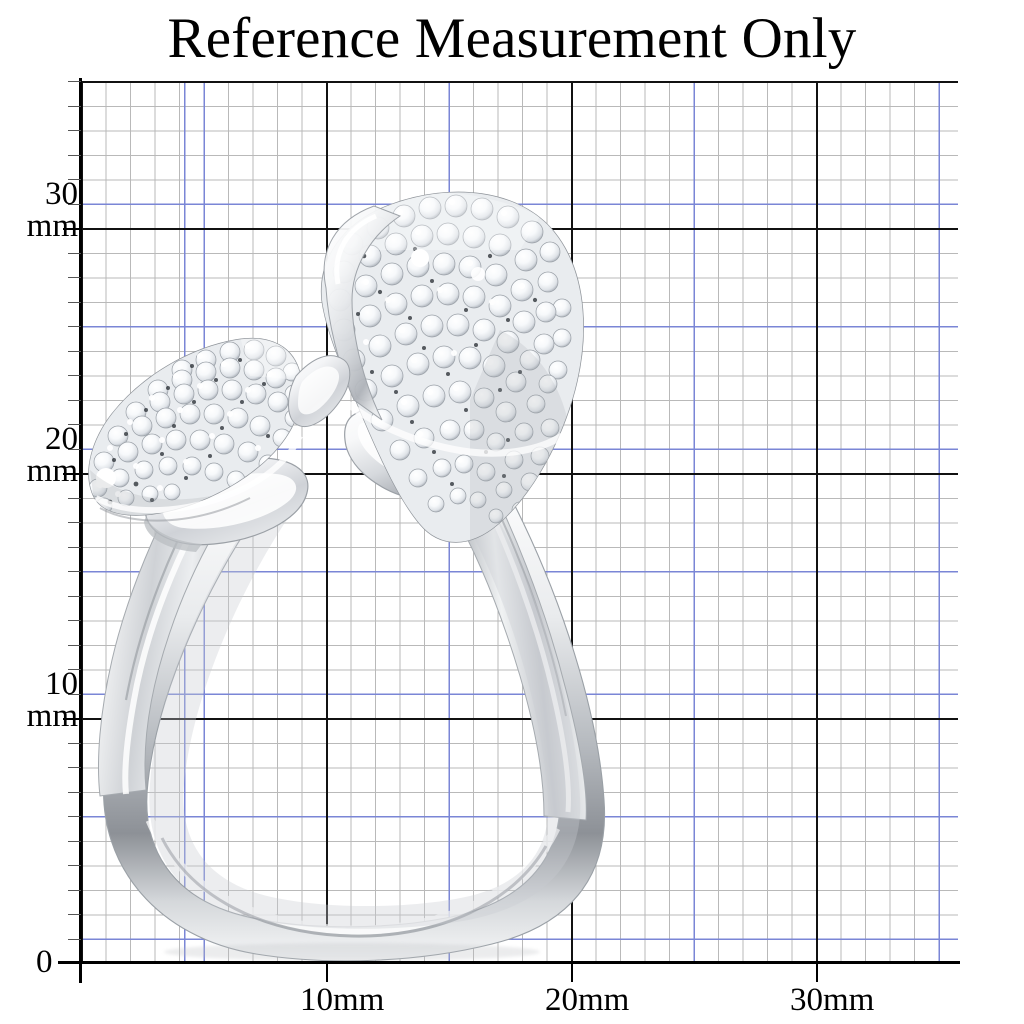 The width and height of the screenshot is (1024, 1024). What do you see at coordinates (74, 204) in the screenshot?
I see `y-tick-31mm` at bounding box center [74, 204].